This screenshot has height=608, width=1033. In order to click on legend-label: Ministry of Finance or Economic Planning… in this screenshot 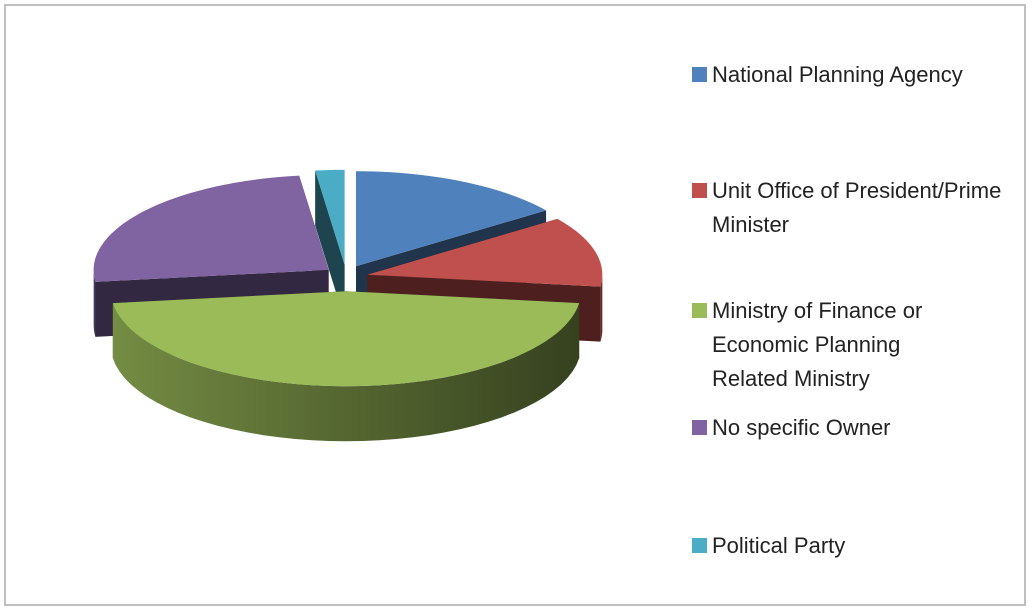, I will do `click(817, 344)`.